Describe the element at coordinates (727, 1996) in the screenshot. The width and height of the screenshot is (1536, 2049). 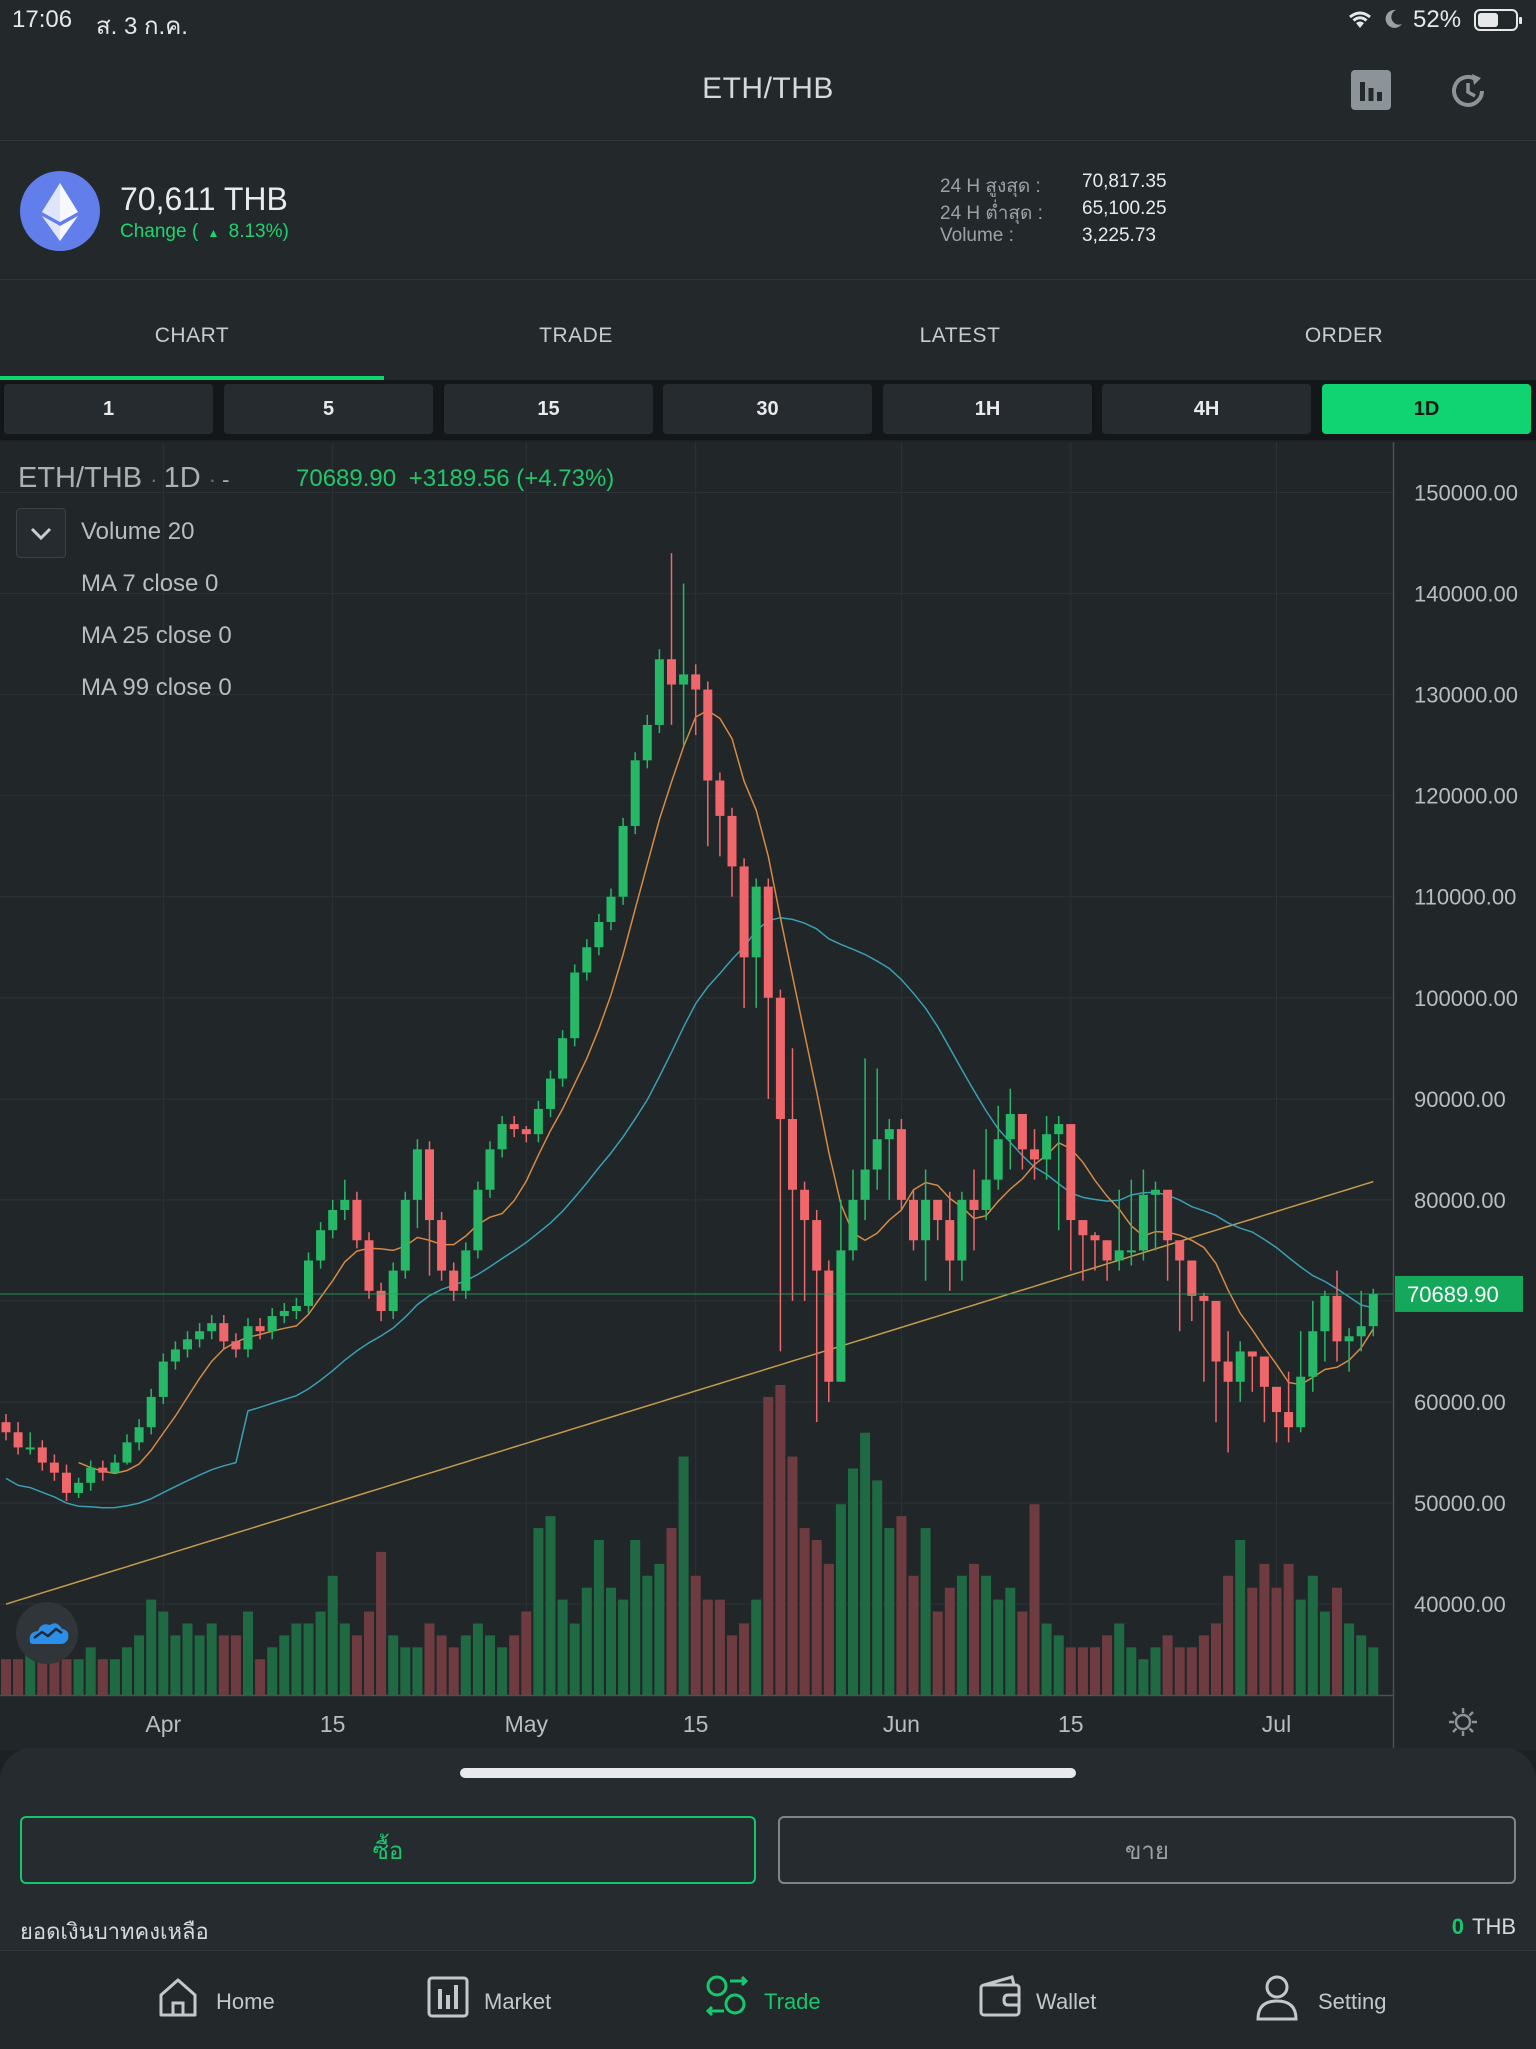
I see `trade-icon` at that location.